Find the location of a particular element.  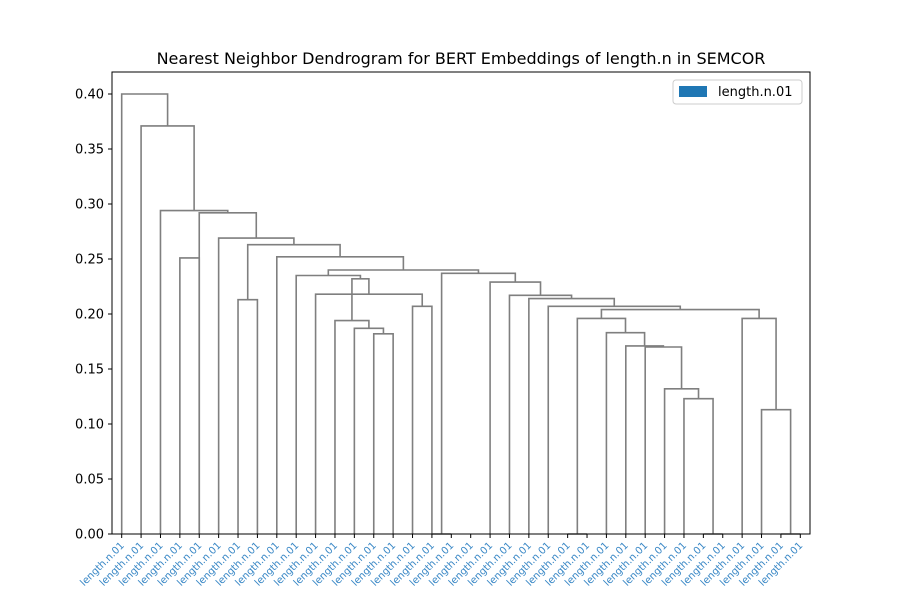

y-tick-label: 0.30 is located at coordinates (89, 205).